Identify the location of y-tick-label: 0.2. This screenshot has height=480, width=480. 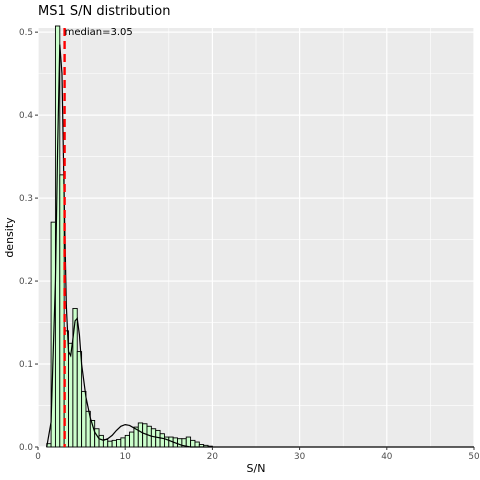
(26, 282).